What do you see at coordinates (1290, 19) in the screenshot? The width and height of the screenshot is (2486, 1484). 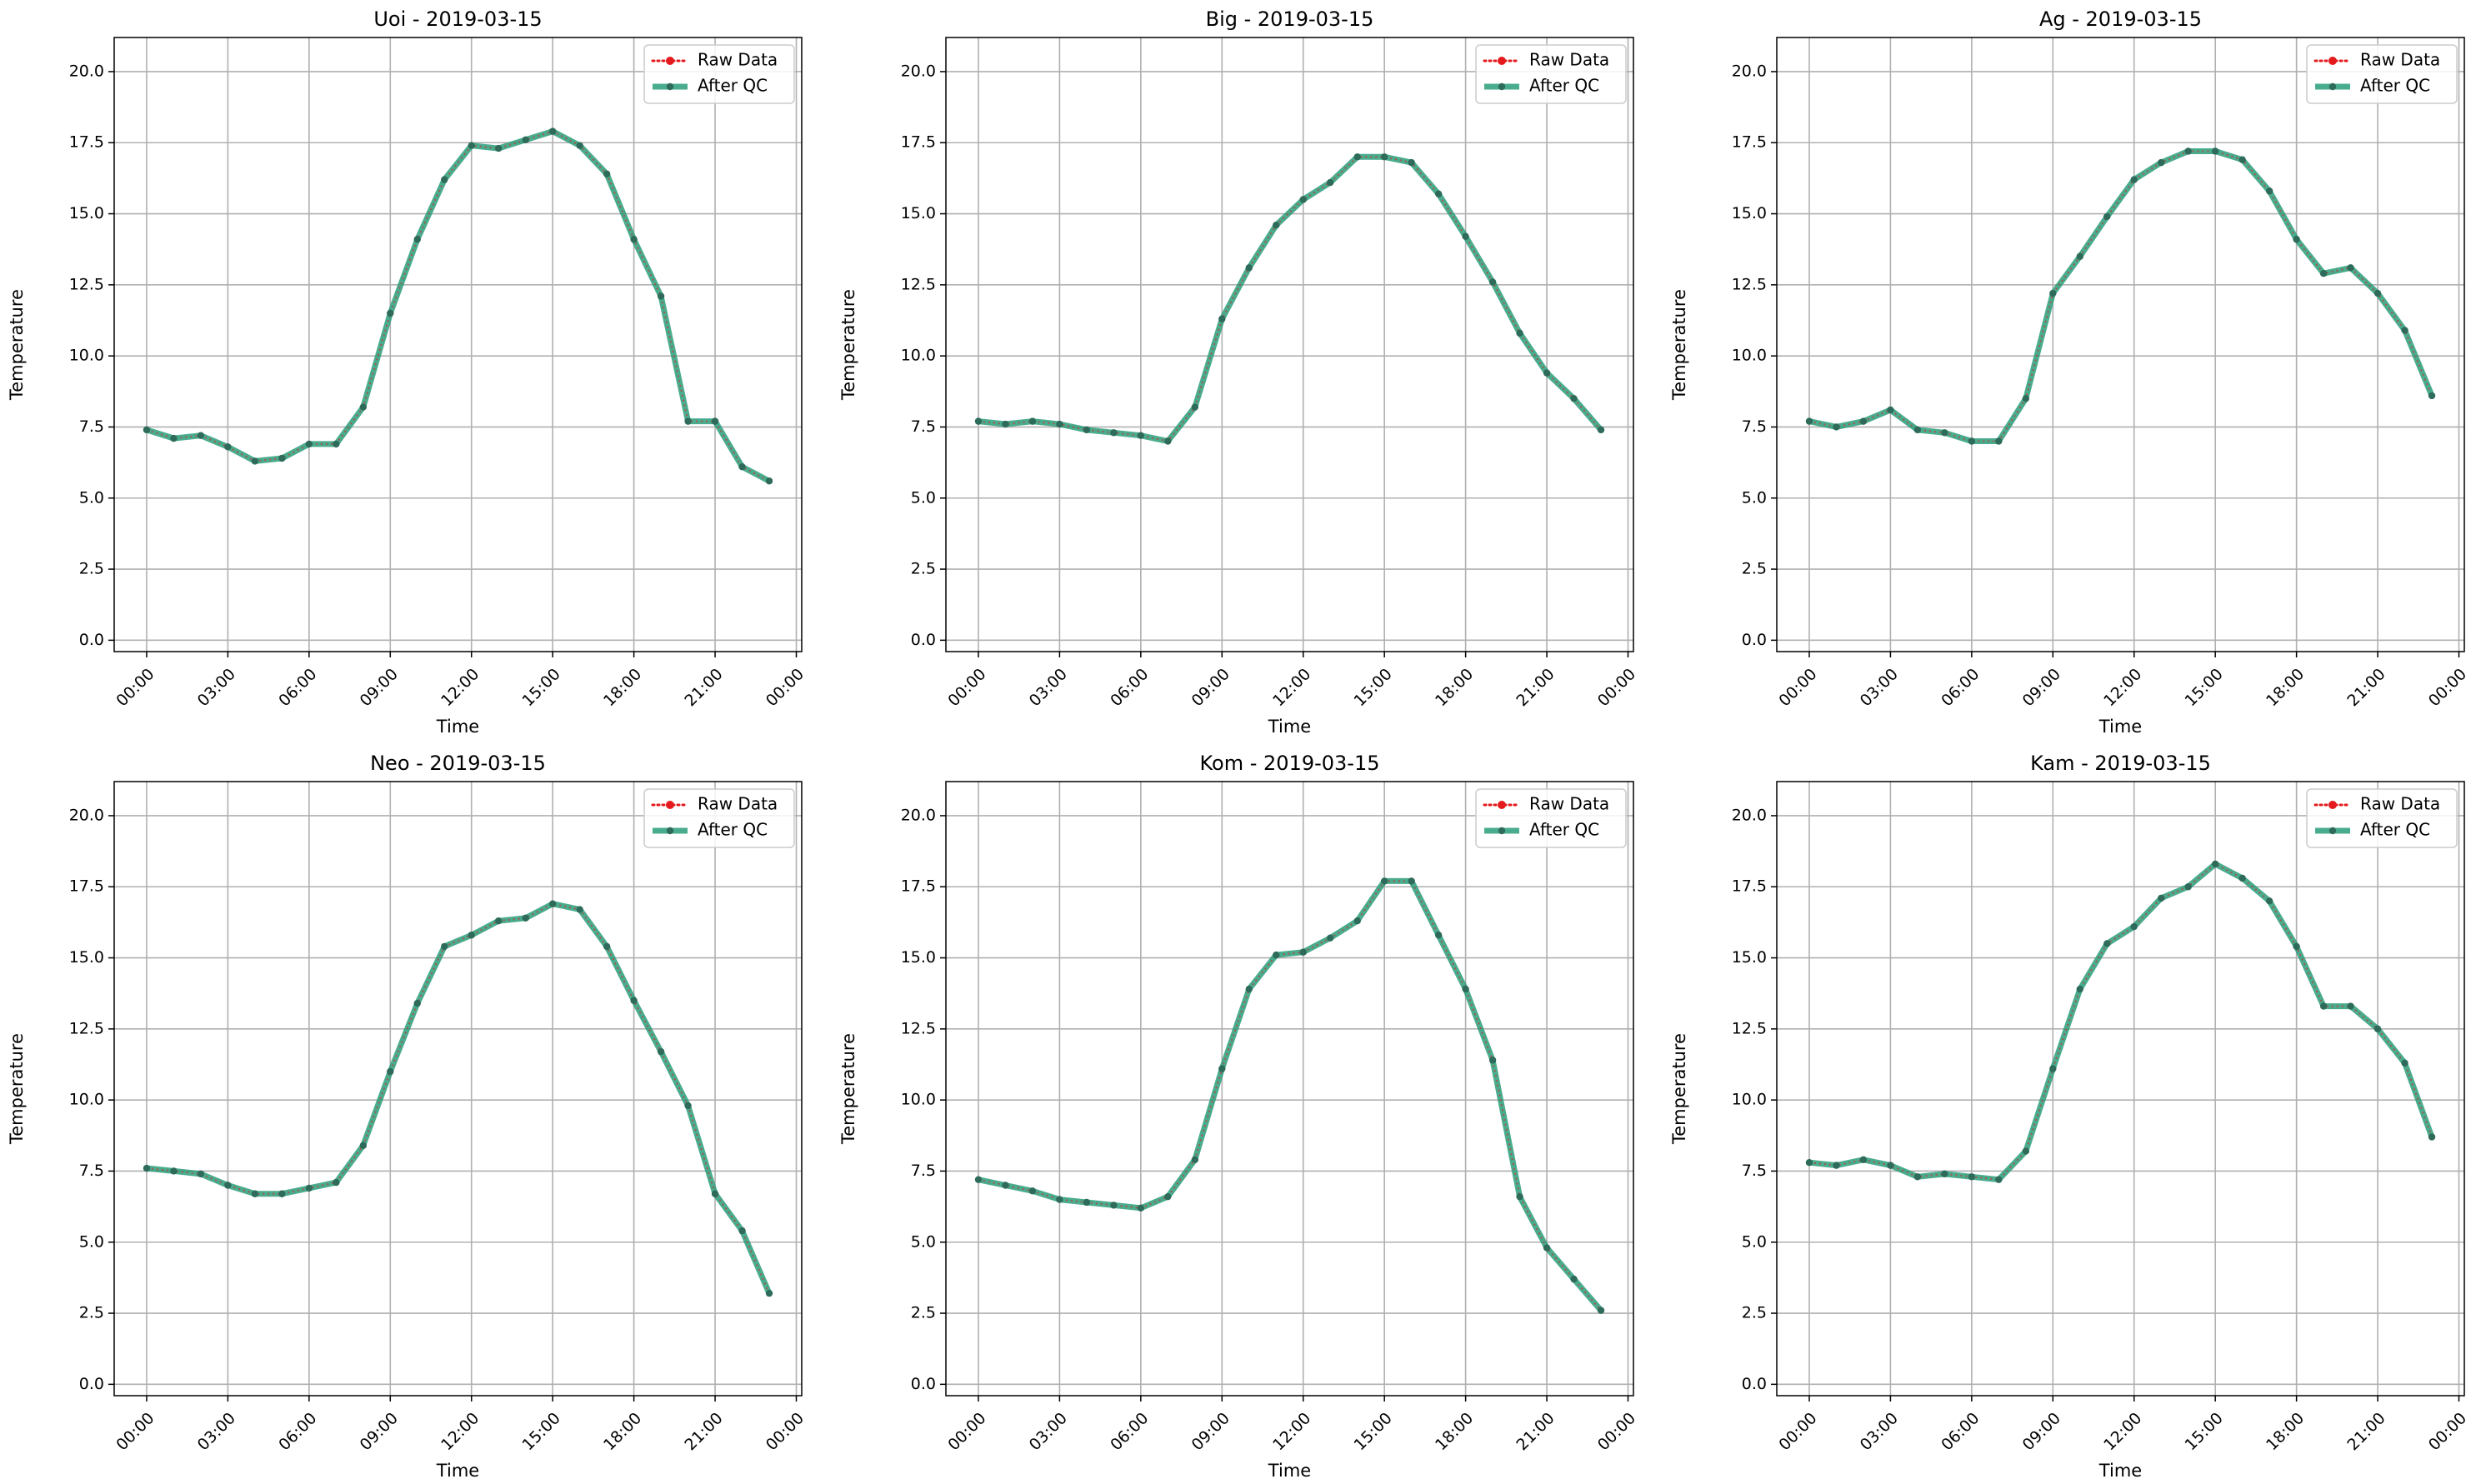 I see `subplot-title: Big - 2019-03-15` at bounding box center [1290, 19].